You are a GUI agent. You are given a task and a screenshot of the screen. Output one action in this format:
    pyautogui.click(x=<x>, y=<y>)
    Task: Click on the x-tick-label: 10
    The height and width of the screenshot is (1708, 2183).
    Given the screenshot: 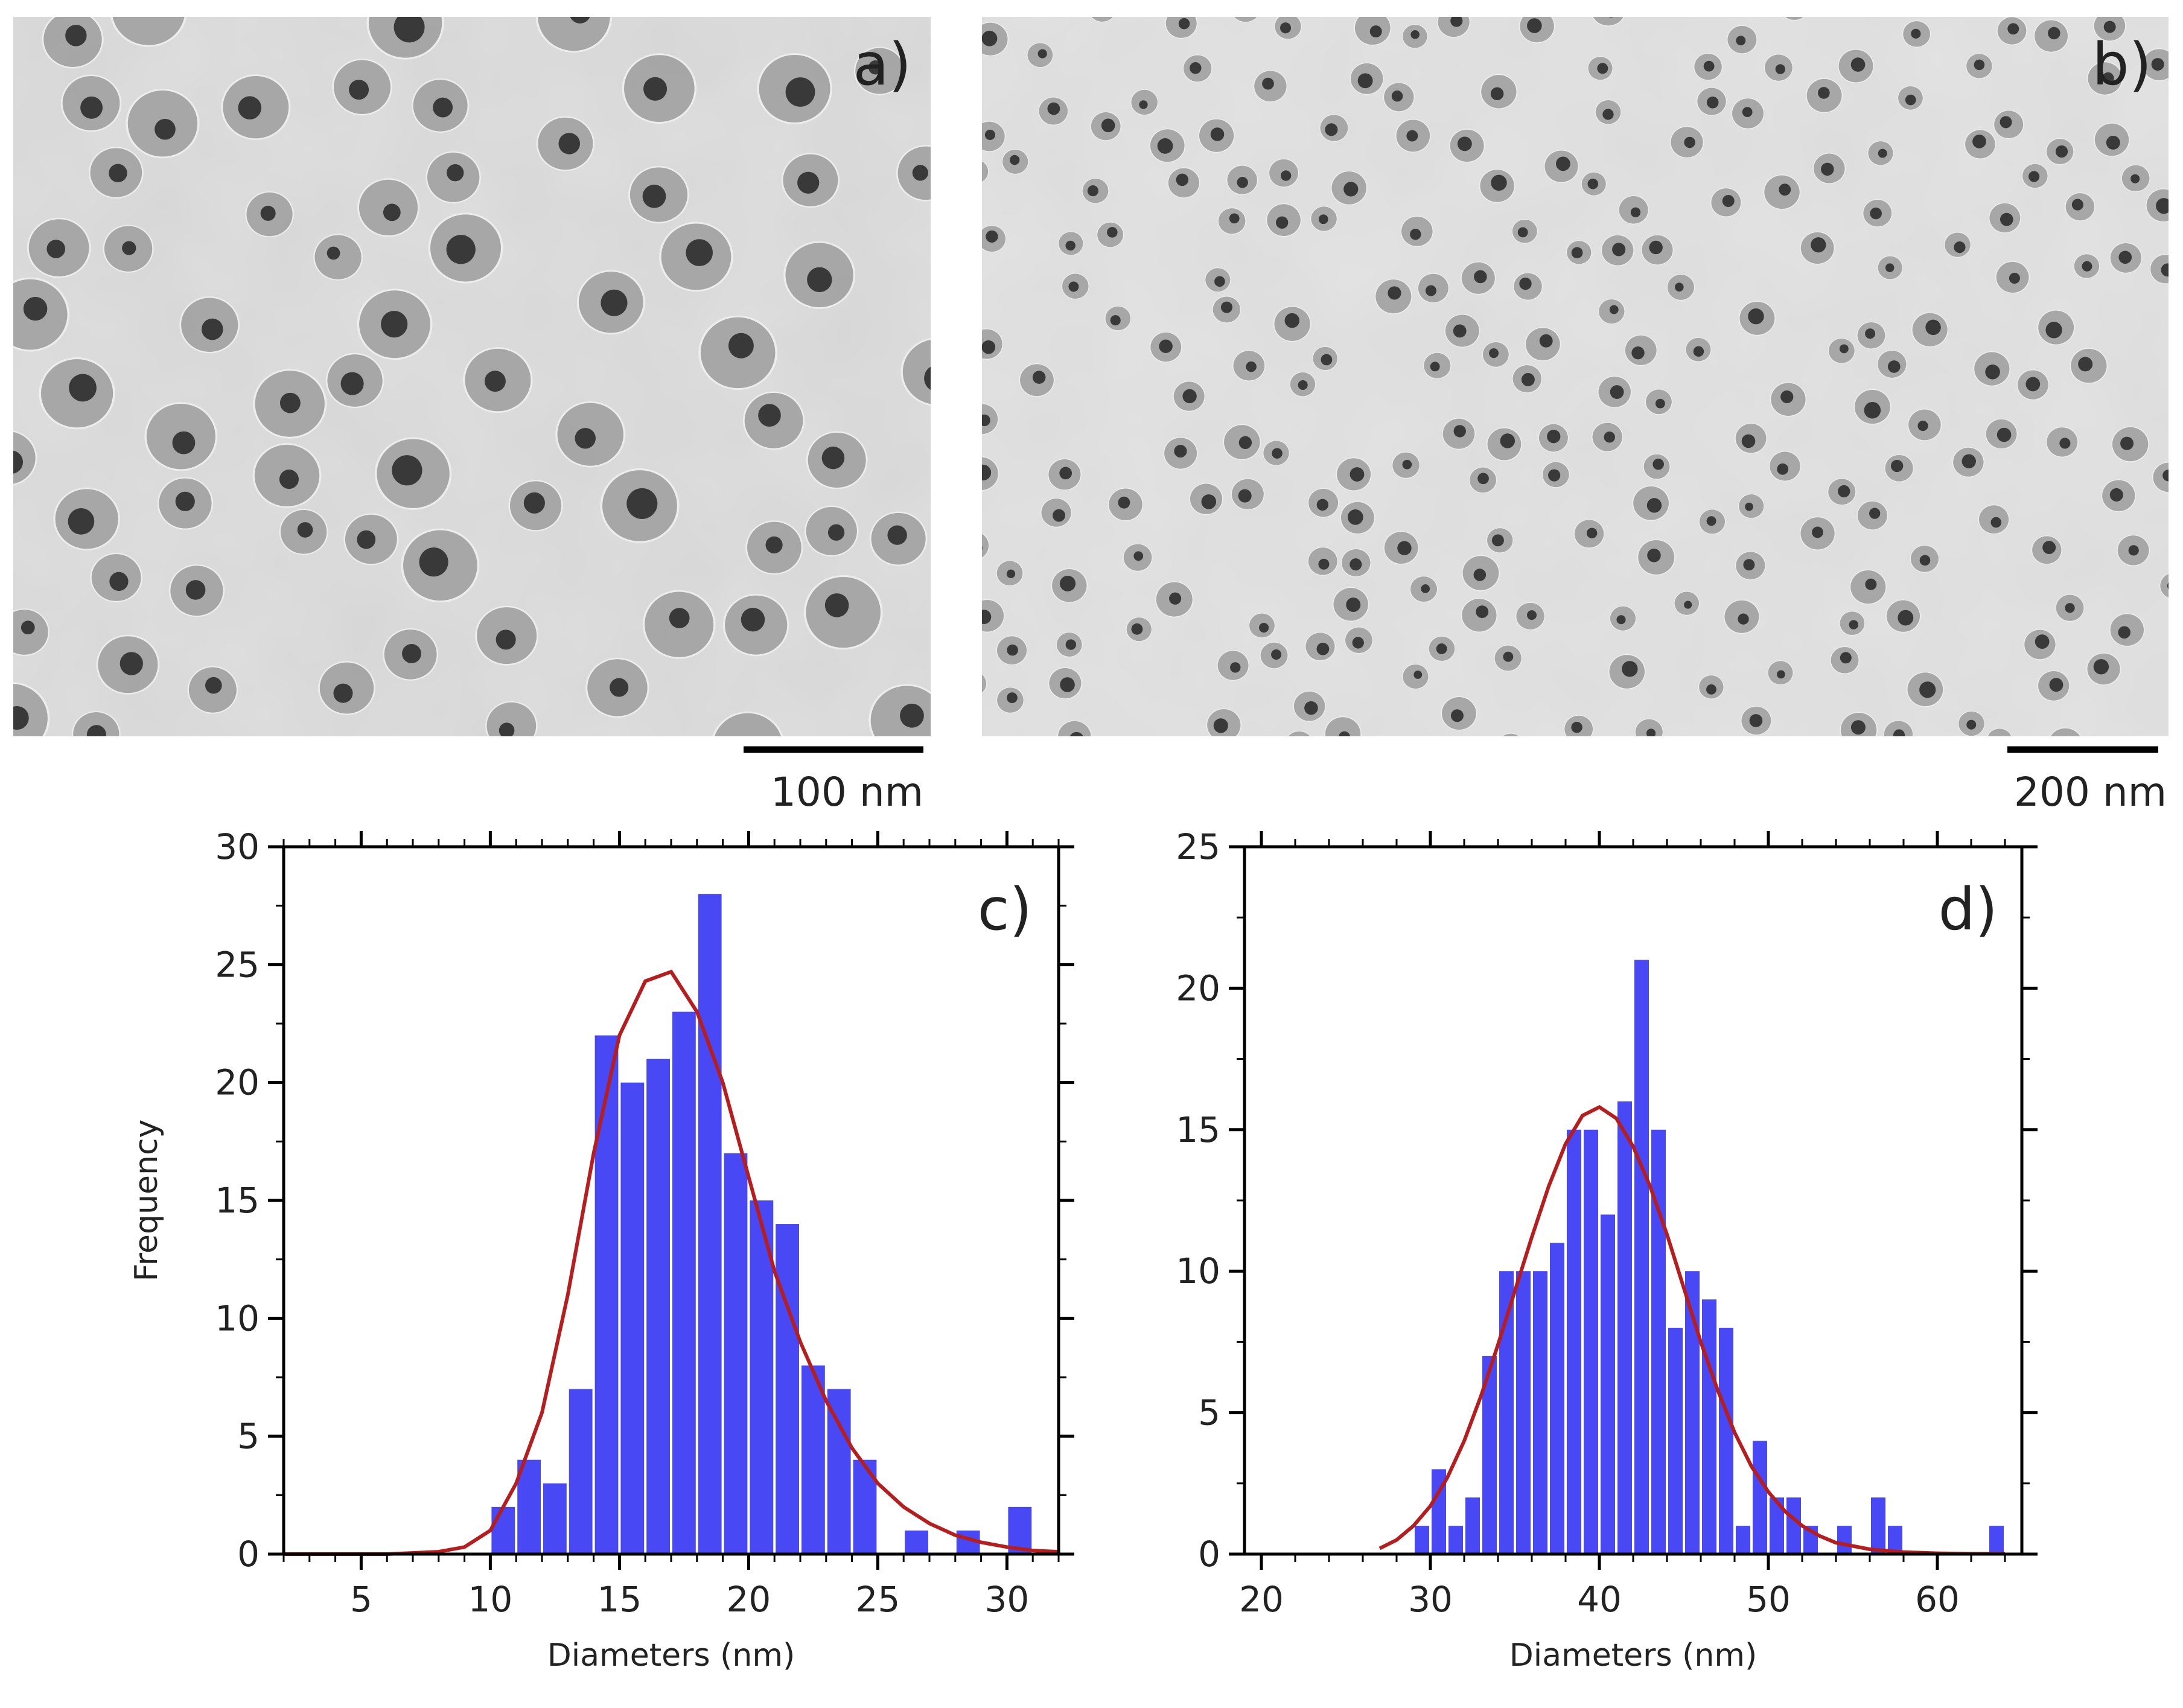 What is the action you would take?
    pyautogui.click(x=490, y=1599)
    